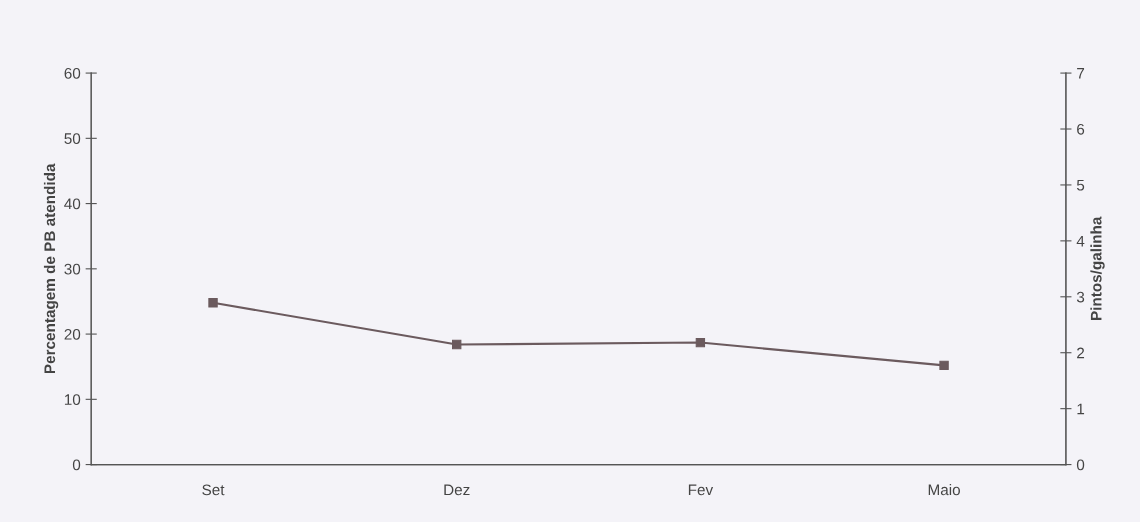 Image resolution: width=1140 pixels, height=522 pixels. I want to click on y-tick-label: 40, so click(72, 204).